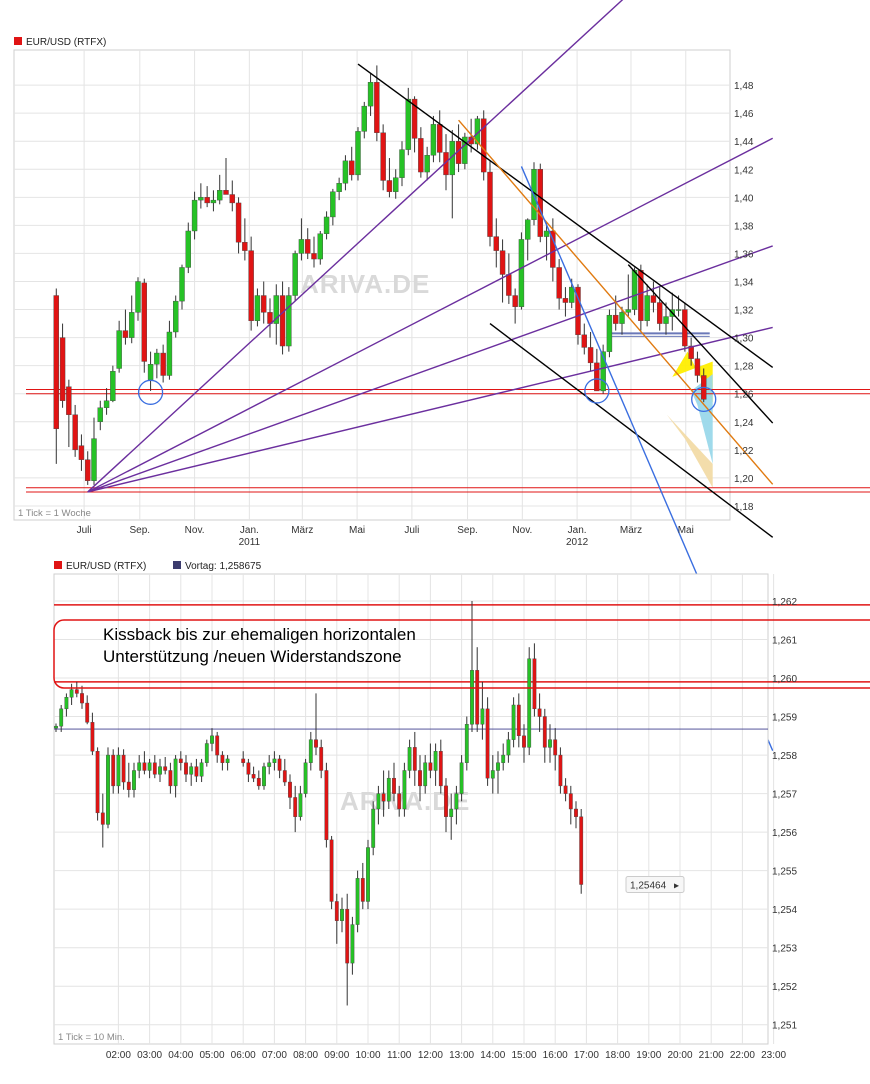 This screenshot has width=870, height=1084. I want to click on weekly-chart-watermark: ARIVA.DE, so click(365, 284).